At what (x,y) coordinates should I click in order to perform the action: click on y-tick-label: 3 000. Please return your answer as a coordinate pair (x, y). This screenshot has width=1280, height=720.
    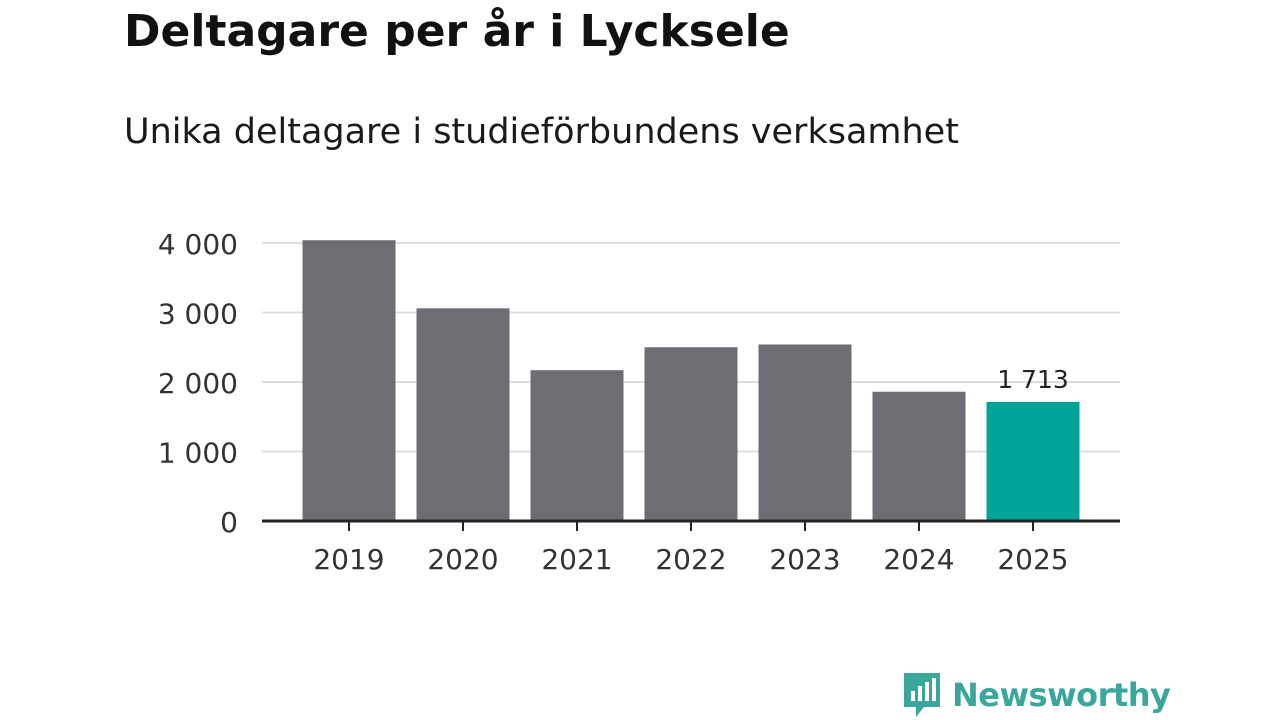
    Looking at the image, I should click on (198, 314).